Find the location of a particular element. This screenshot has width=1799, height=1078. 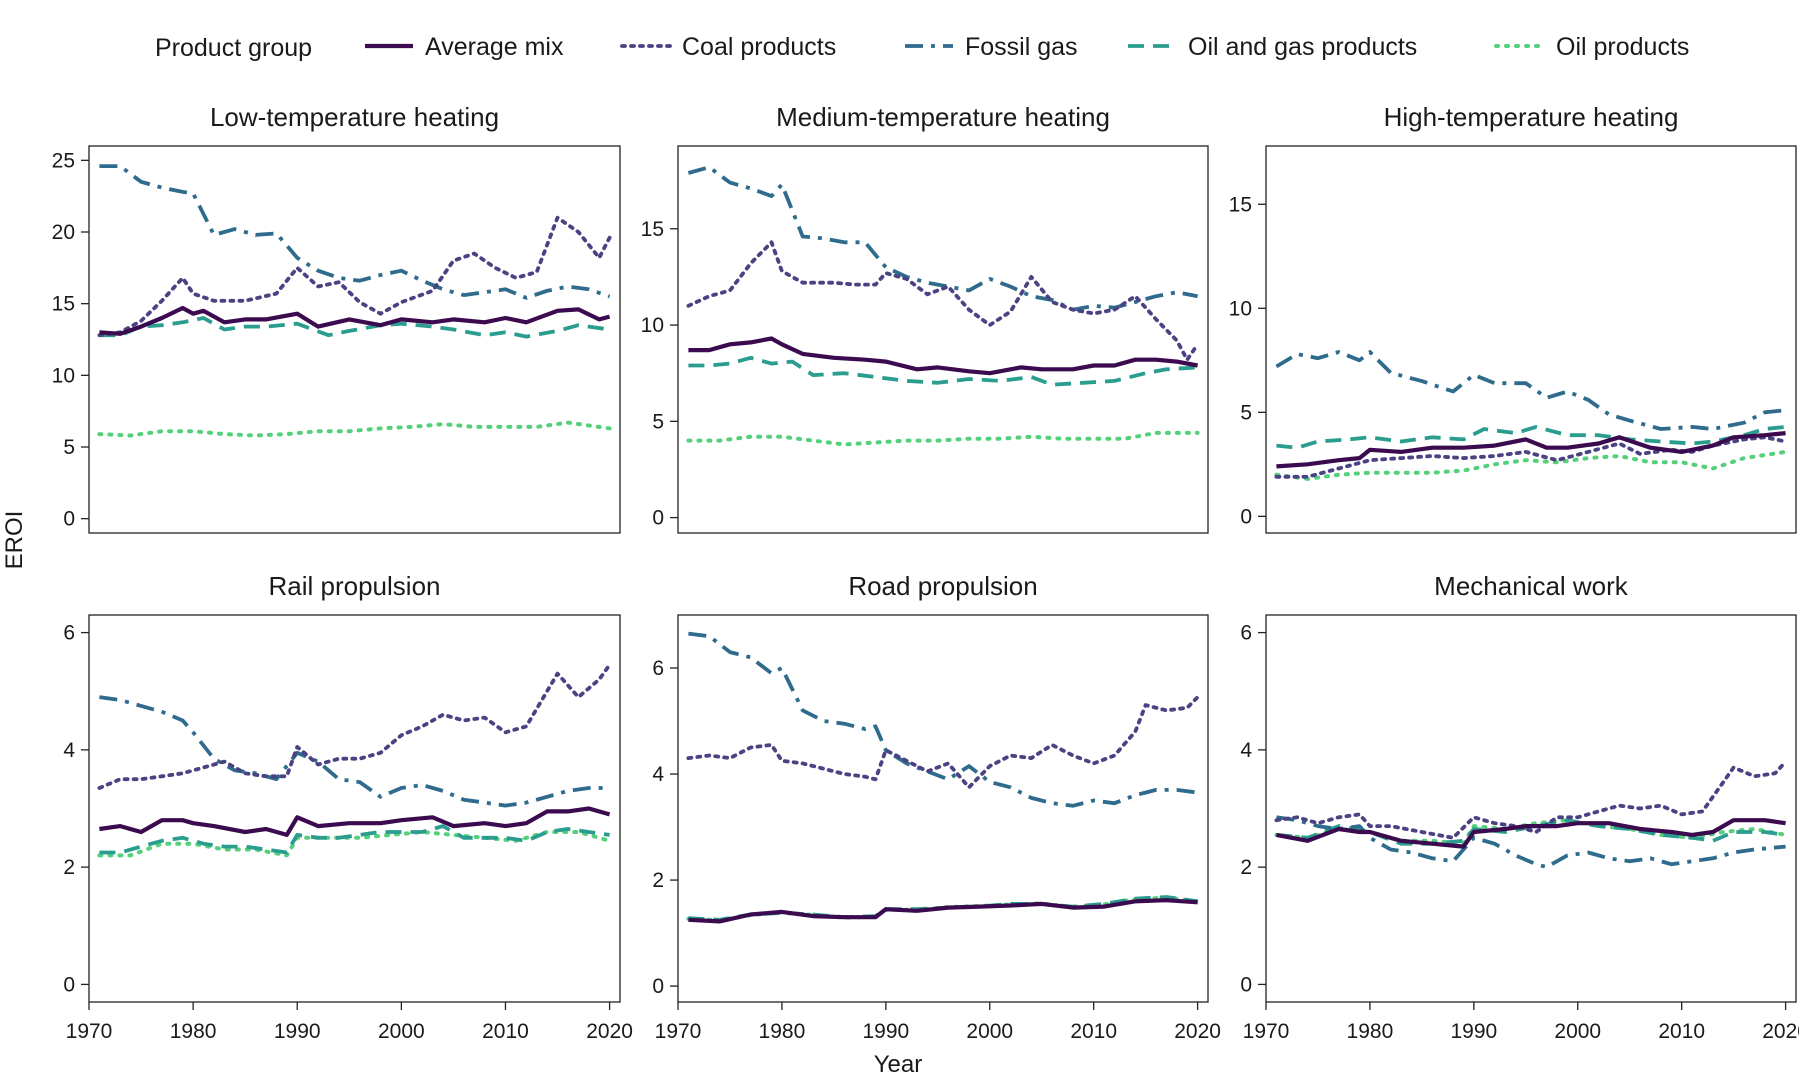

x-axis-label: Year is located at coordinates (898, 1064).